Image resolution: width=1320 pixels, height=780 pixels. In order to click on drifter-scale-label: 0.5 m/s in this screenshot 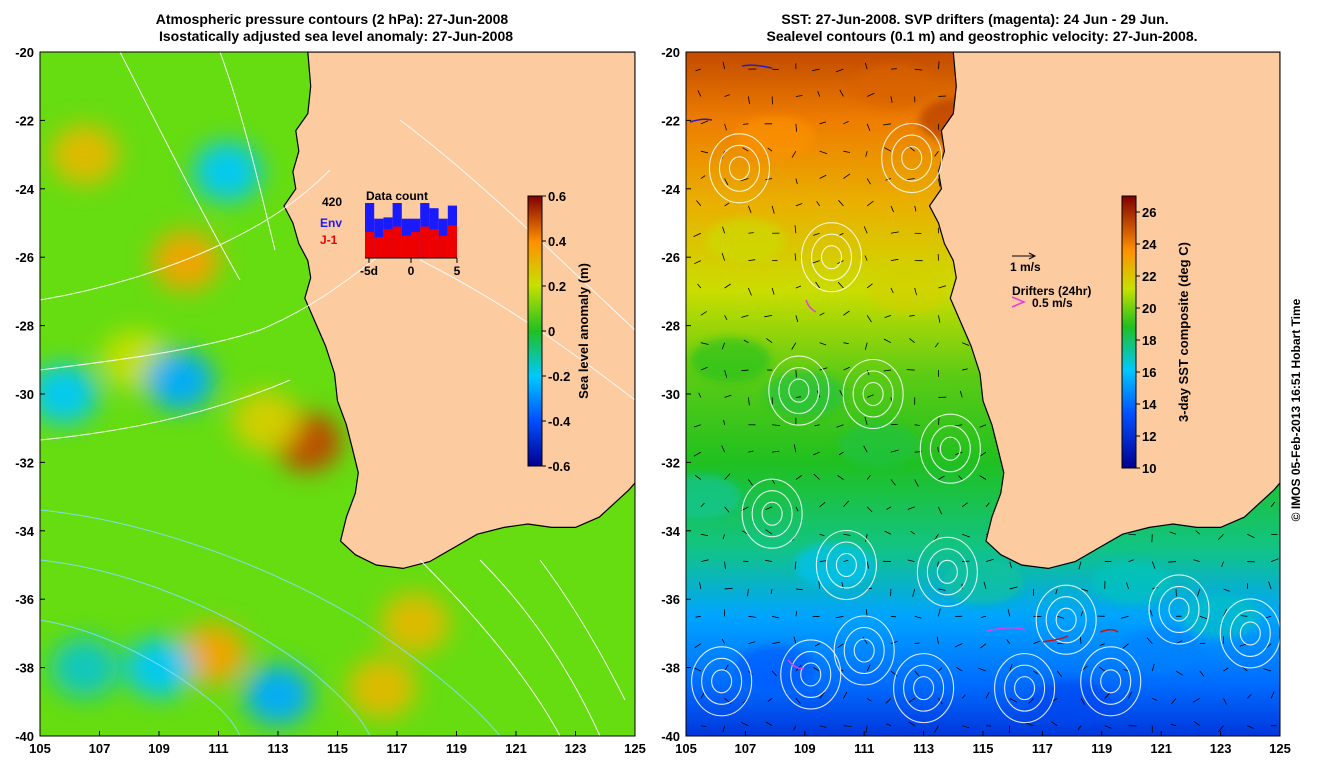, I will do `click(1052, 303)`.